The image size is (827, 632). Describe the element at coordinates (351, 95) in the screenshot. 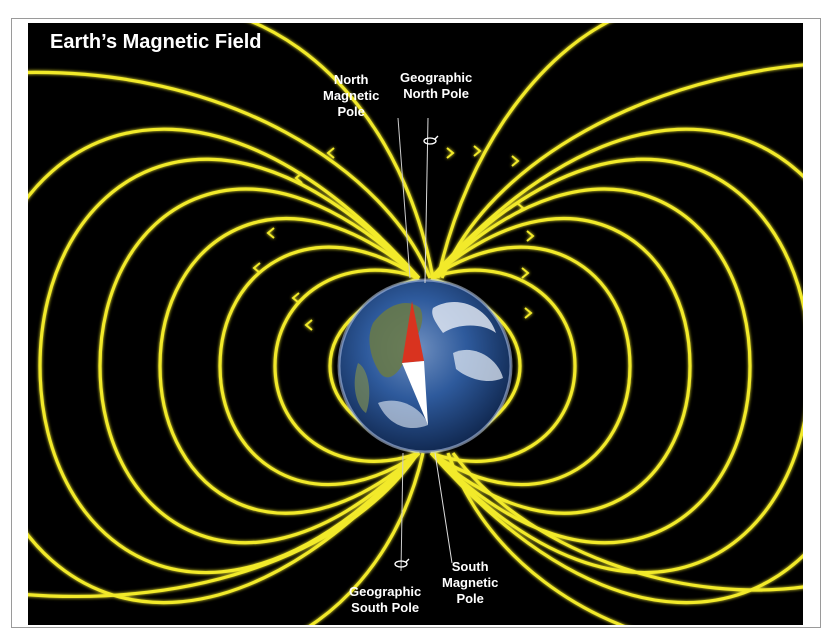

I see `north-magnetic-pole-label: North Magnetic Pole` at that location.